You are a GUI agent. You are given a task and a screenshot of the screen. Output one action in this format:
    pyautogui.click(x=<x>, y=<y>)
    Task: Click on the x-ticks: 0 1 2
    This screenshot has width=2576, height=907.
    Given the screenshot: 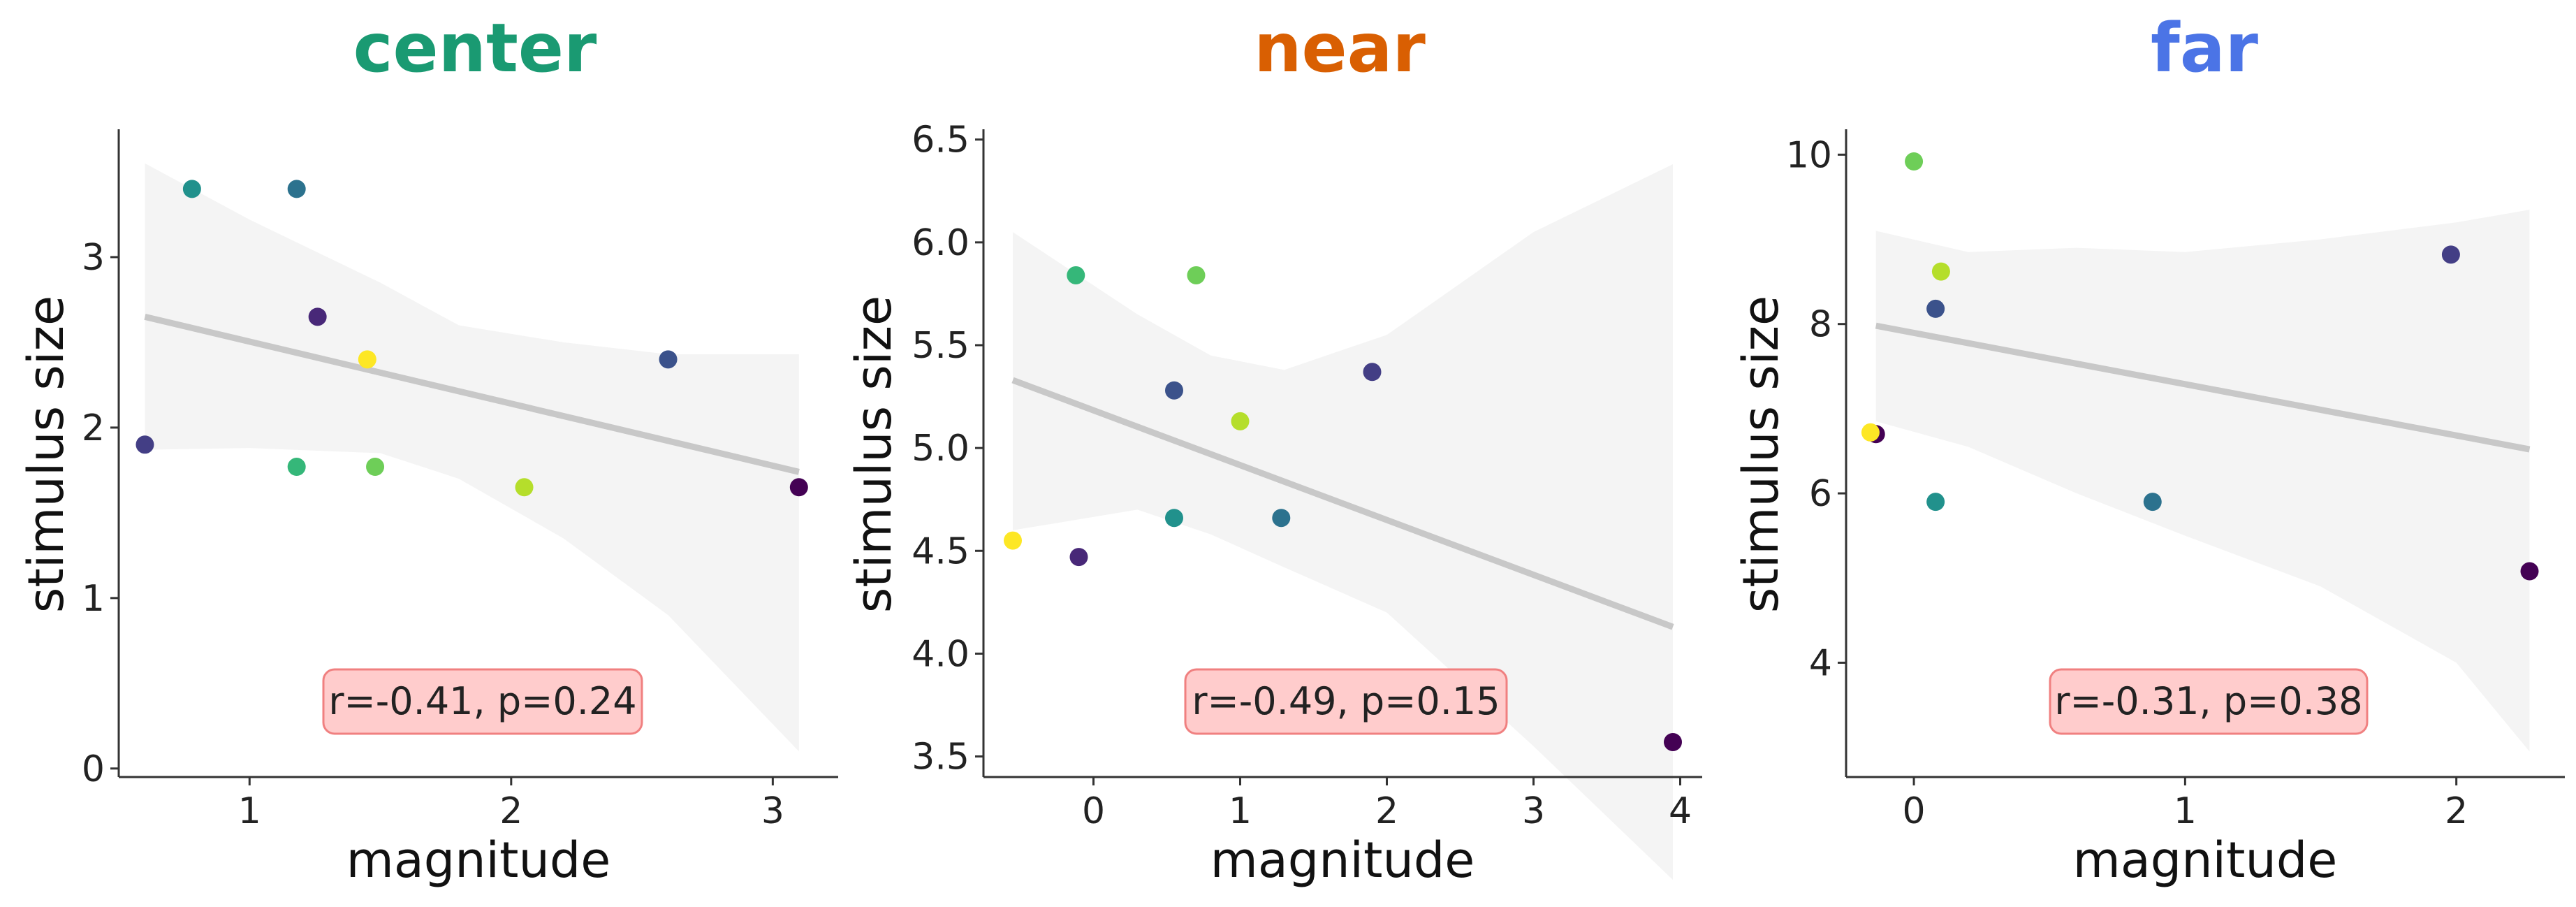 What is the action you would take?
    pyautogui.click(x=2185, y=805)
    